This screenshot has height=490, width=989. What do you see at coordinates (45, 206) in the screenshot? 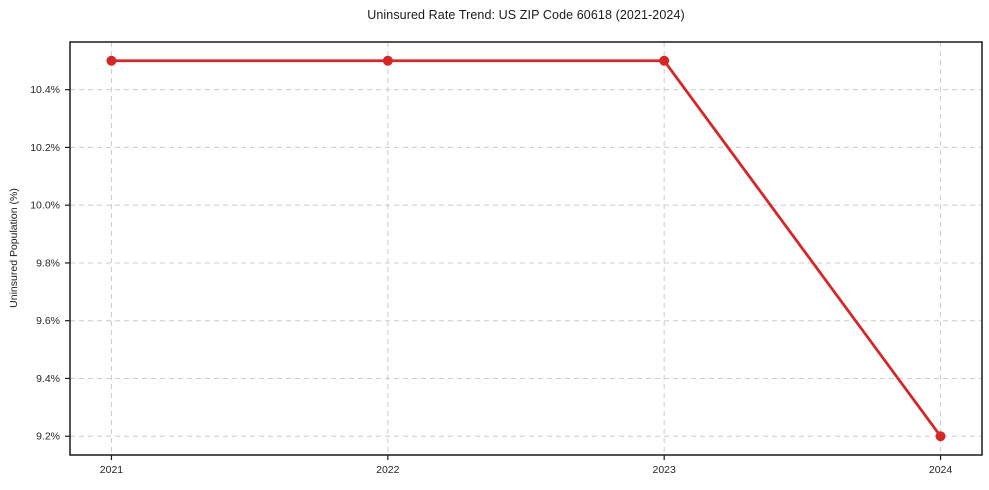
I see `y-tick-label: 10.0%` at bounding box center [45, 206].